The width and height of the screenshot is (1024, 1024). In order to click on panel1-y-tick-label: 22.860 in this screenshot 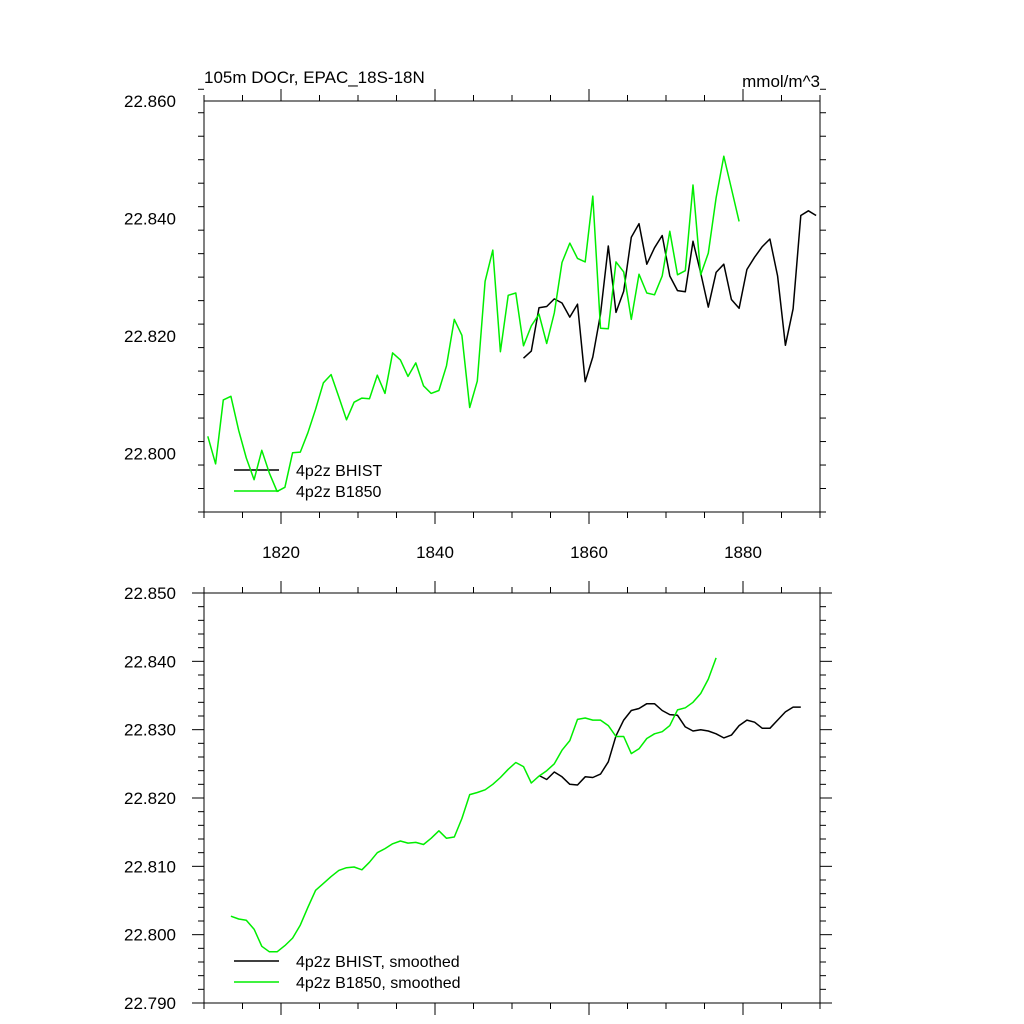, I will do `click(150, 101)`.